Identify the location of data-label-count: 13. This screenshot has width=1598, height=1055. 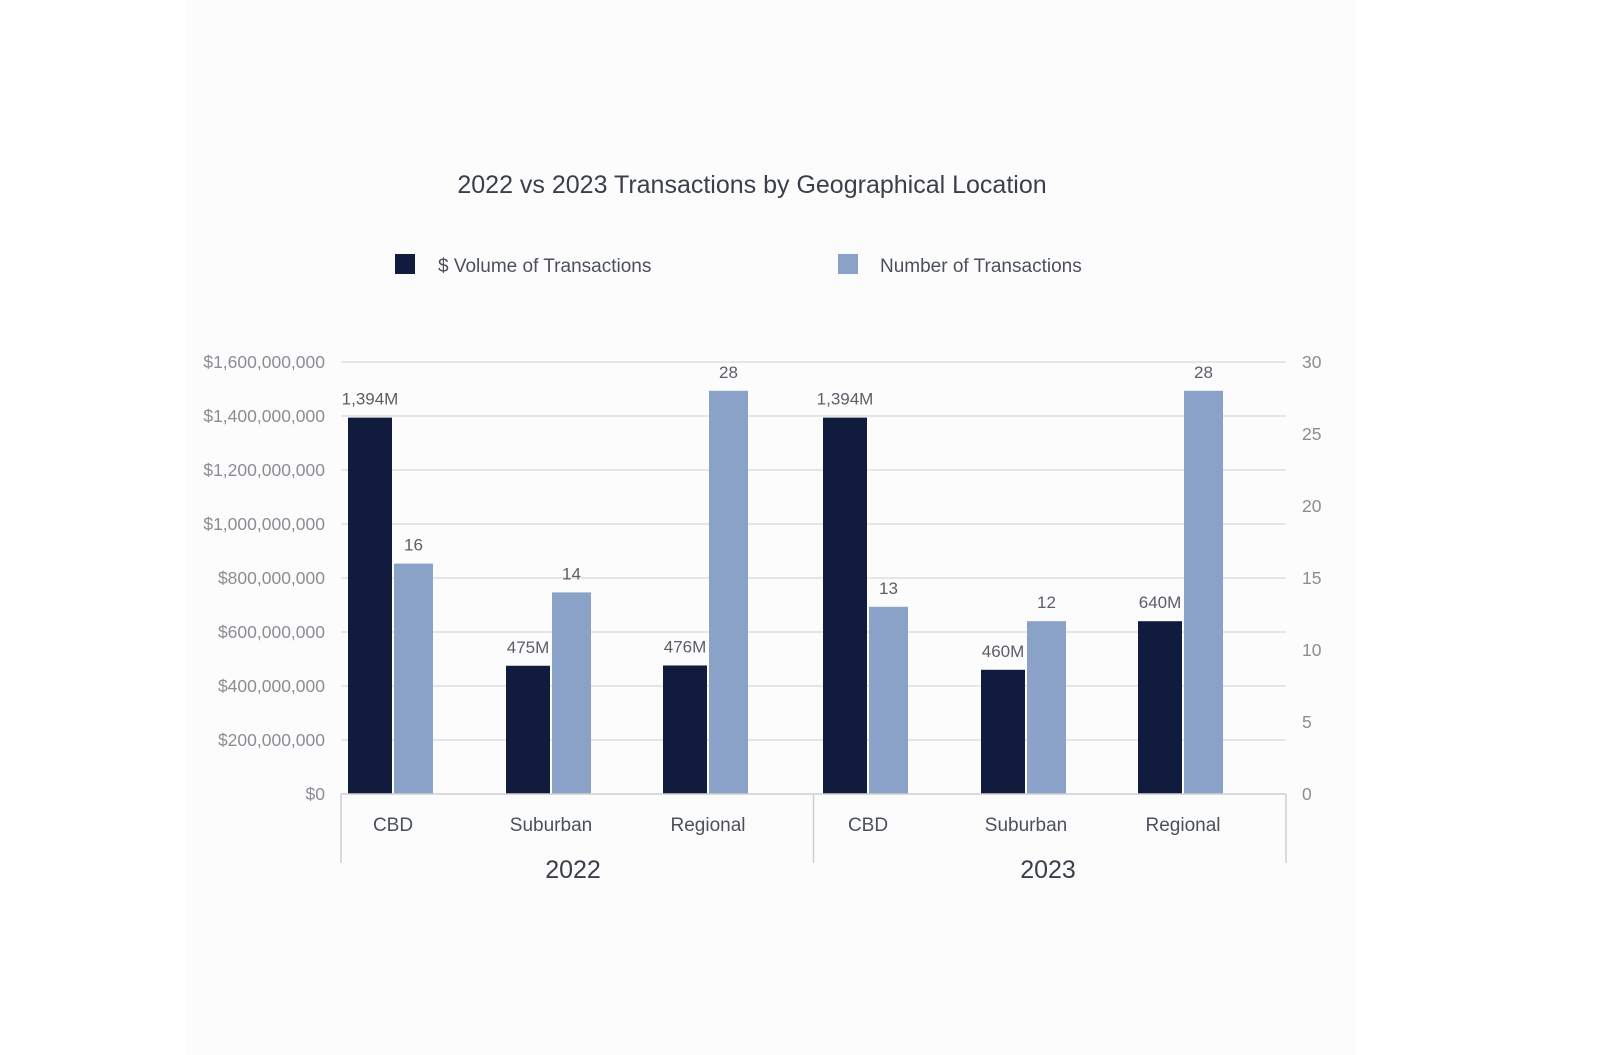
(888, 588).